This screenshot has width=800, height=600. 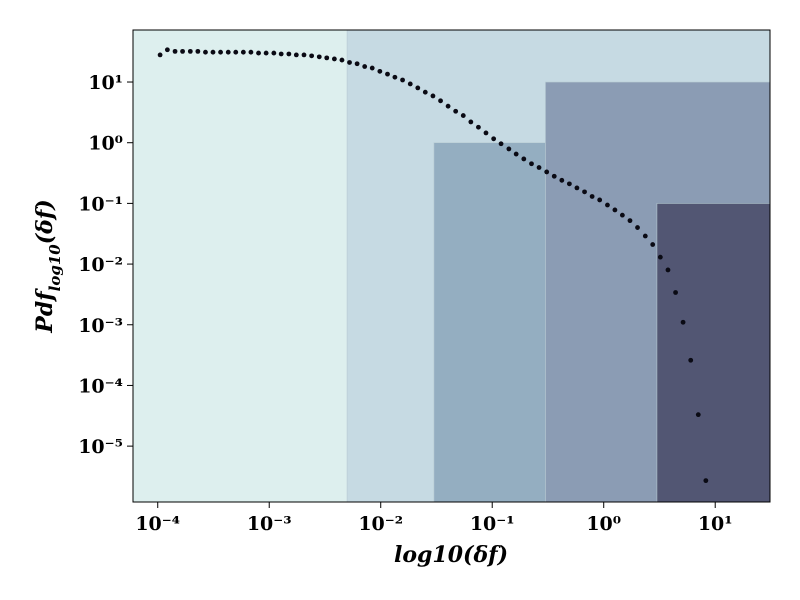 I want to click on x-axis-label: log10(δf), so click(x=451, y=555).